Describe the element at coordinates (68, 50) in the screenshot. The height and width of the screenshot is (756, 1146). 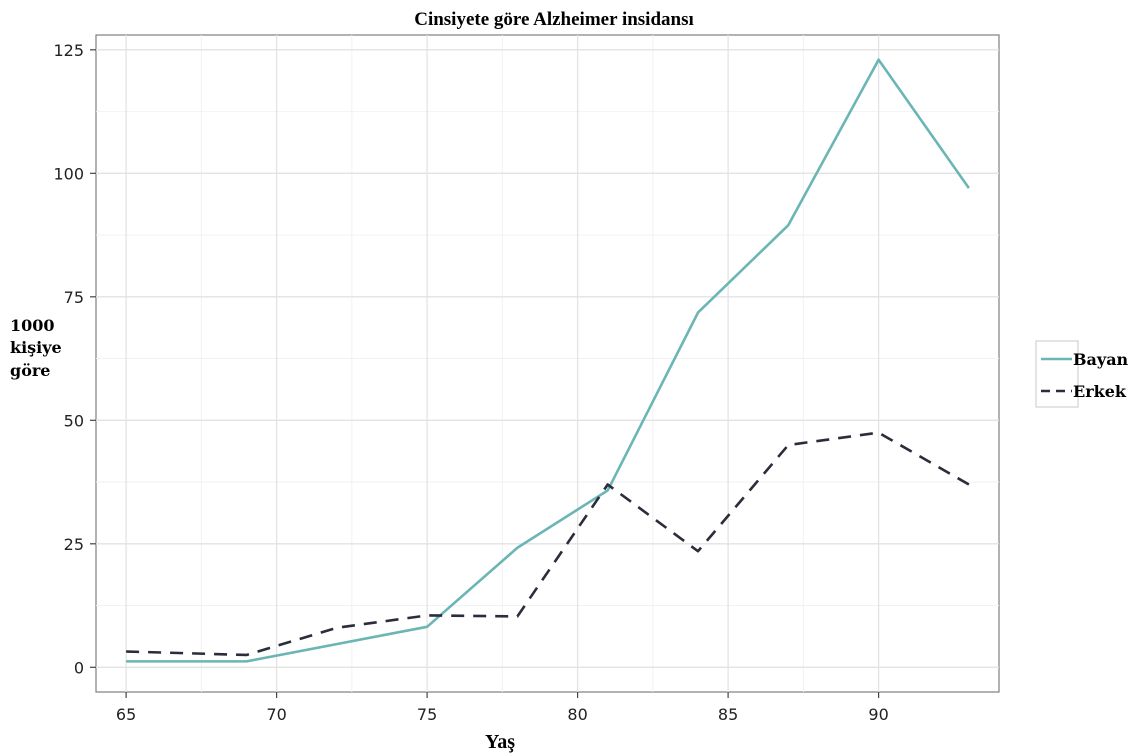
I see `y-tick-label: 125` at that location.